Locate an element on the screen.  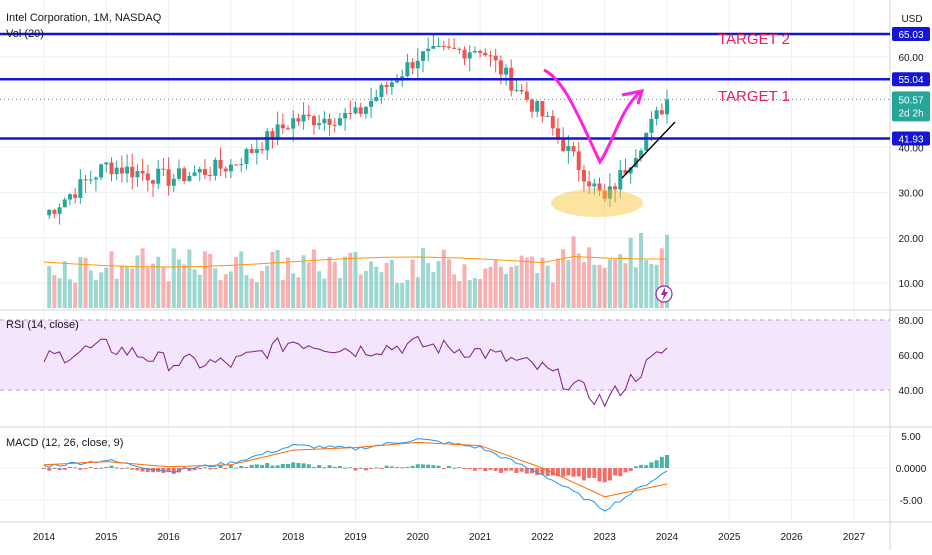
currency-label: USD is located at coordinates (911, 19).